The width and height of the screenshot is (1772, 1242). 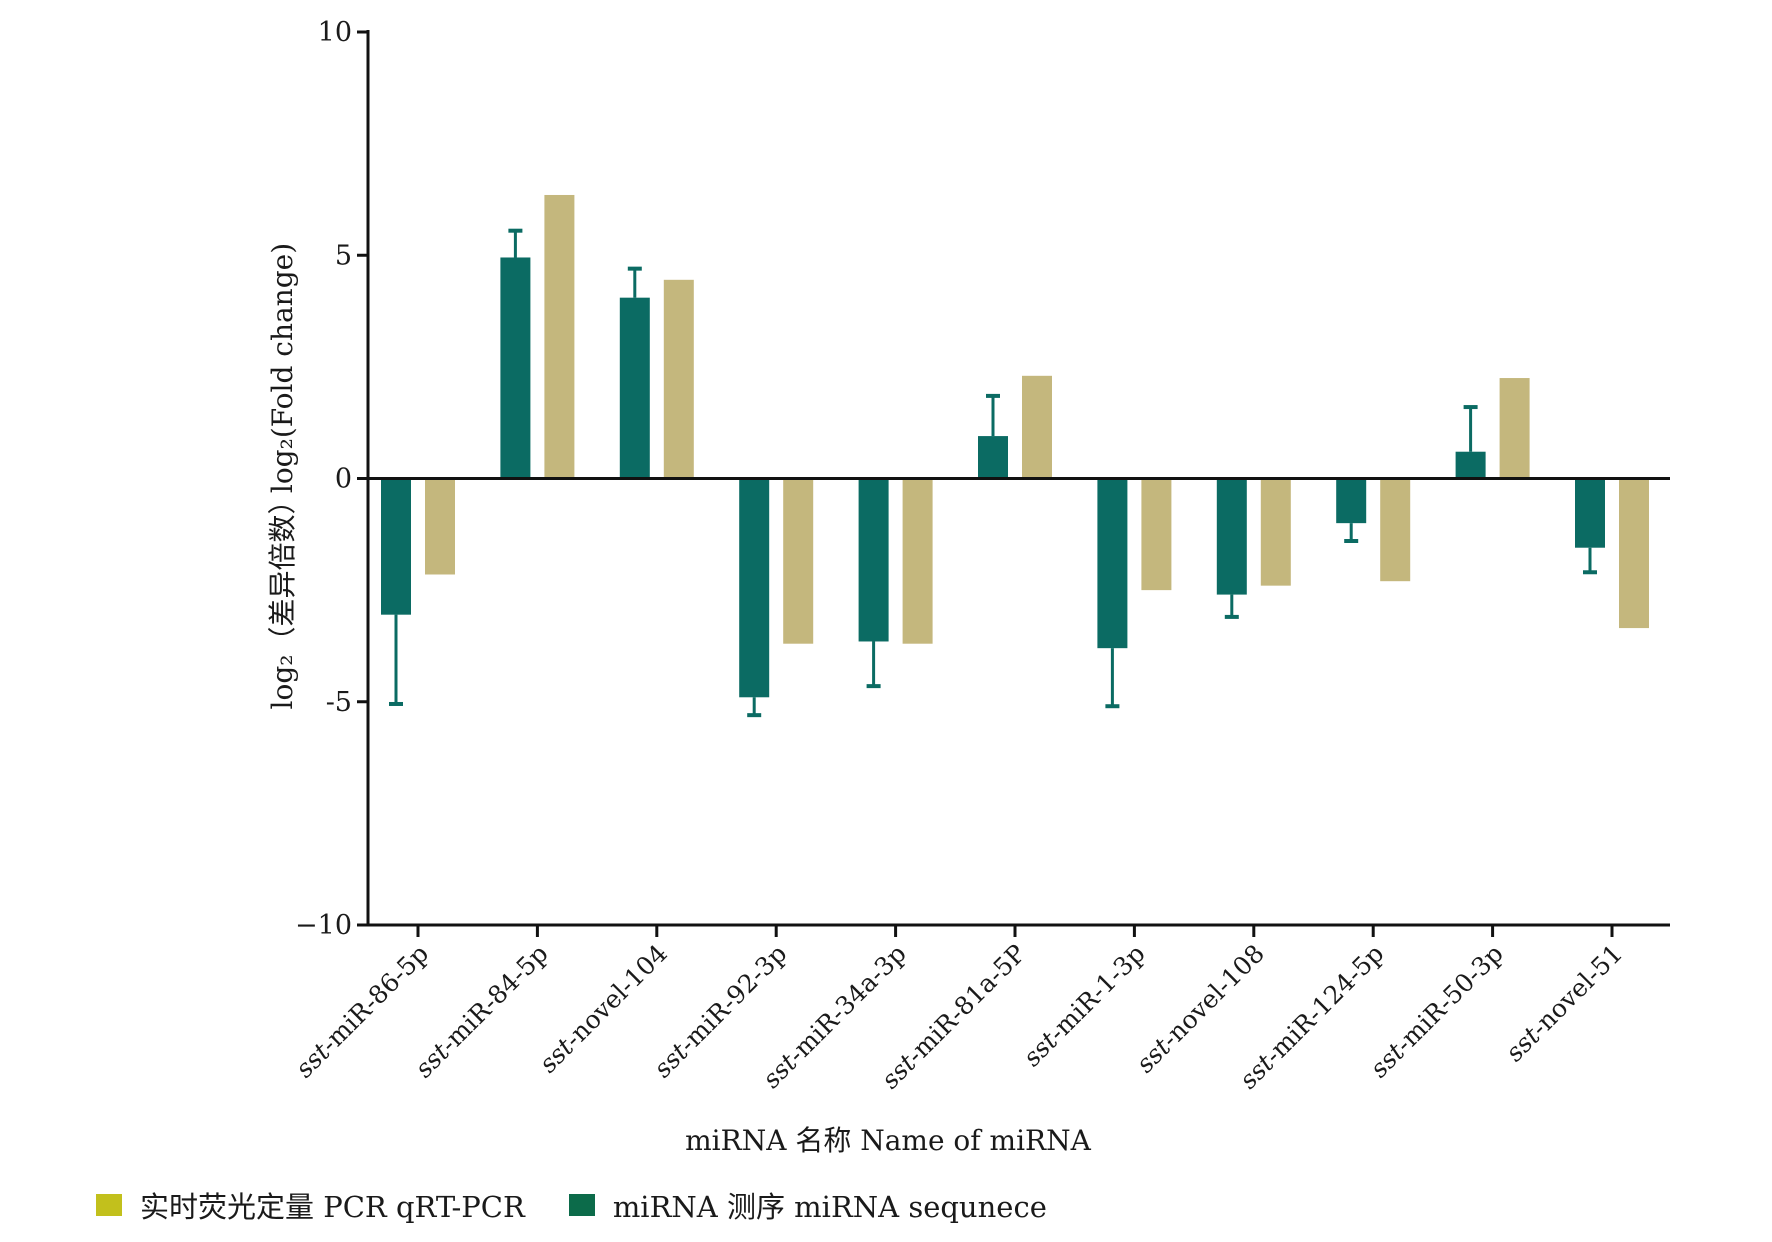 I want to click on legend-item-qrt-pcr: 实时荧光定量 PCR qRT-PCR, so click(x=310, y=1205).